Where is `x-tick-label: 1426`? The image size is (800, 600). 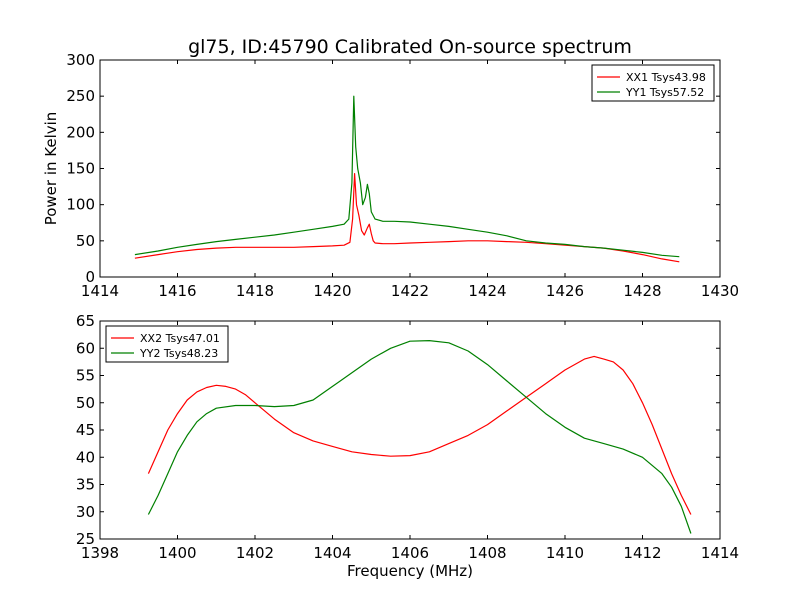
x-tick-label: 1426 is located at coordinates (565, 291).